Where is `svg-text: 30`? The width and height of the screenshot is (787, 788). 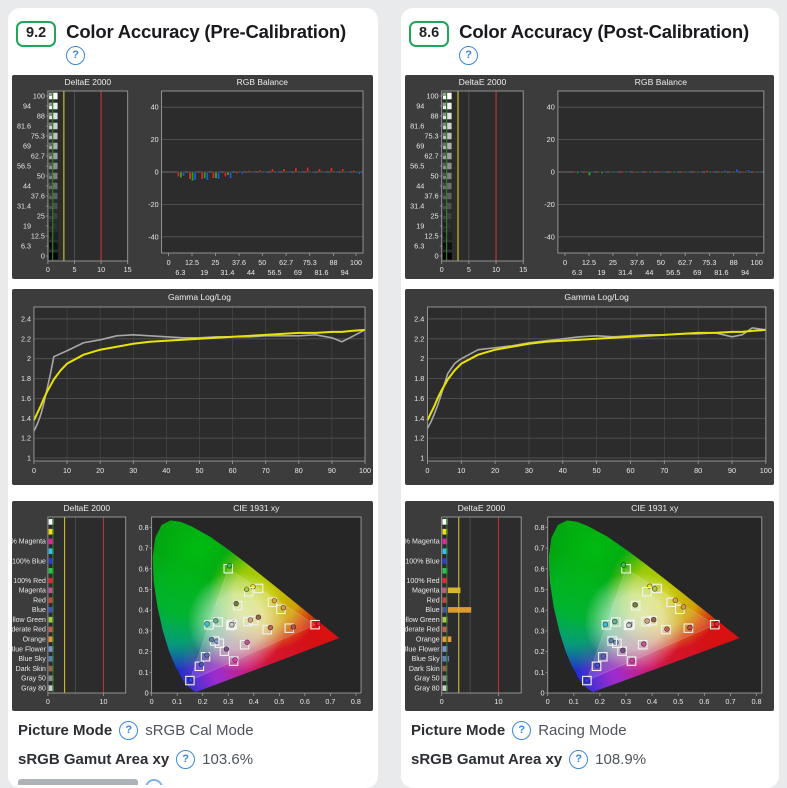 svg-text: 30 is located at coordinates (529, 470).